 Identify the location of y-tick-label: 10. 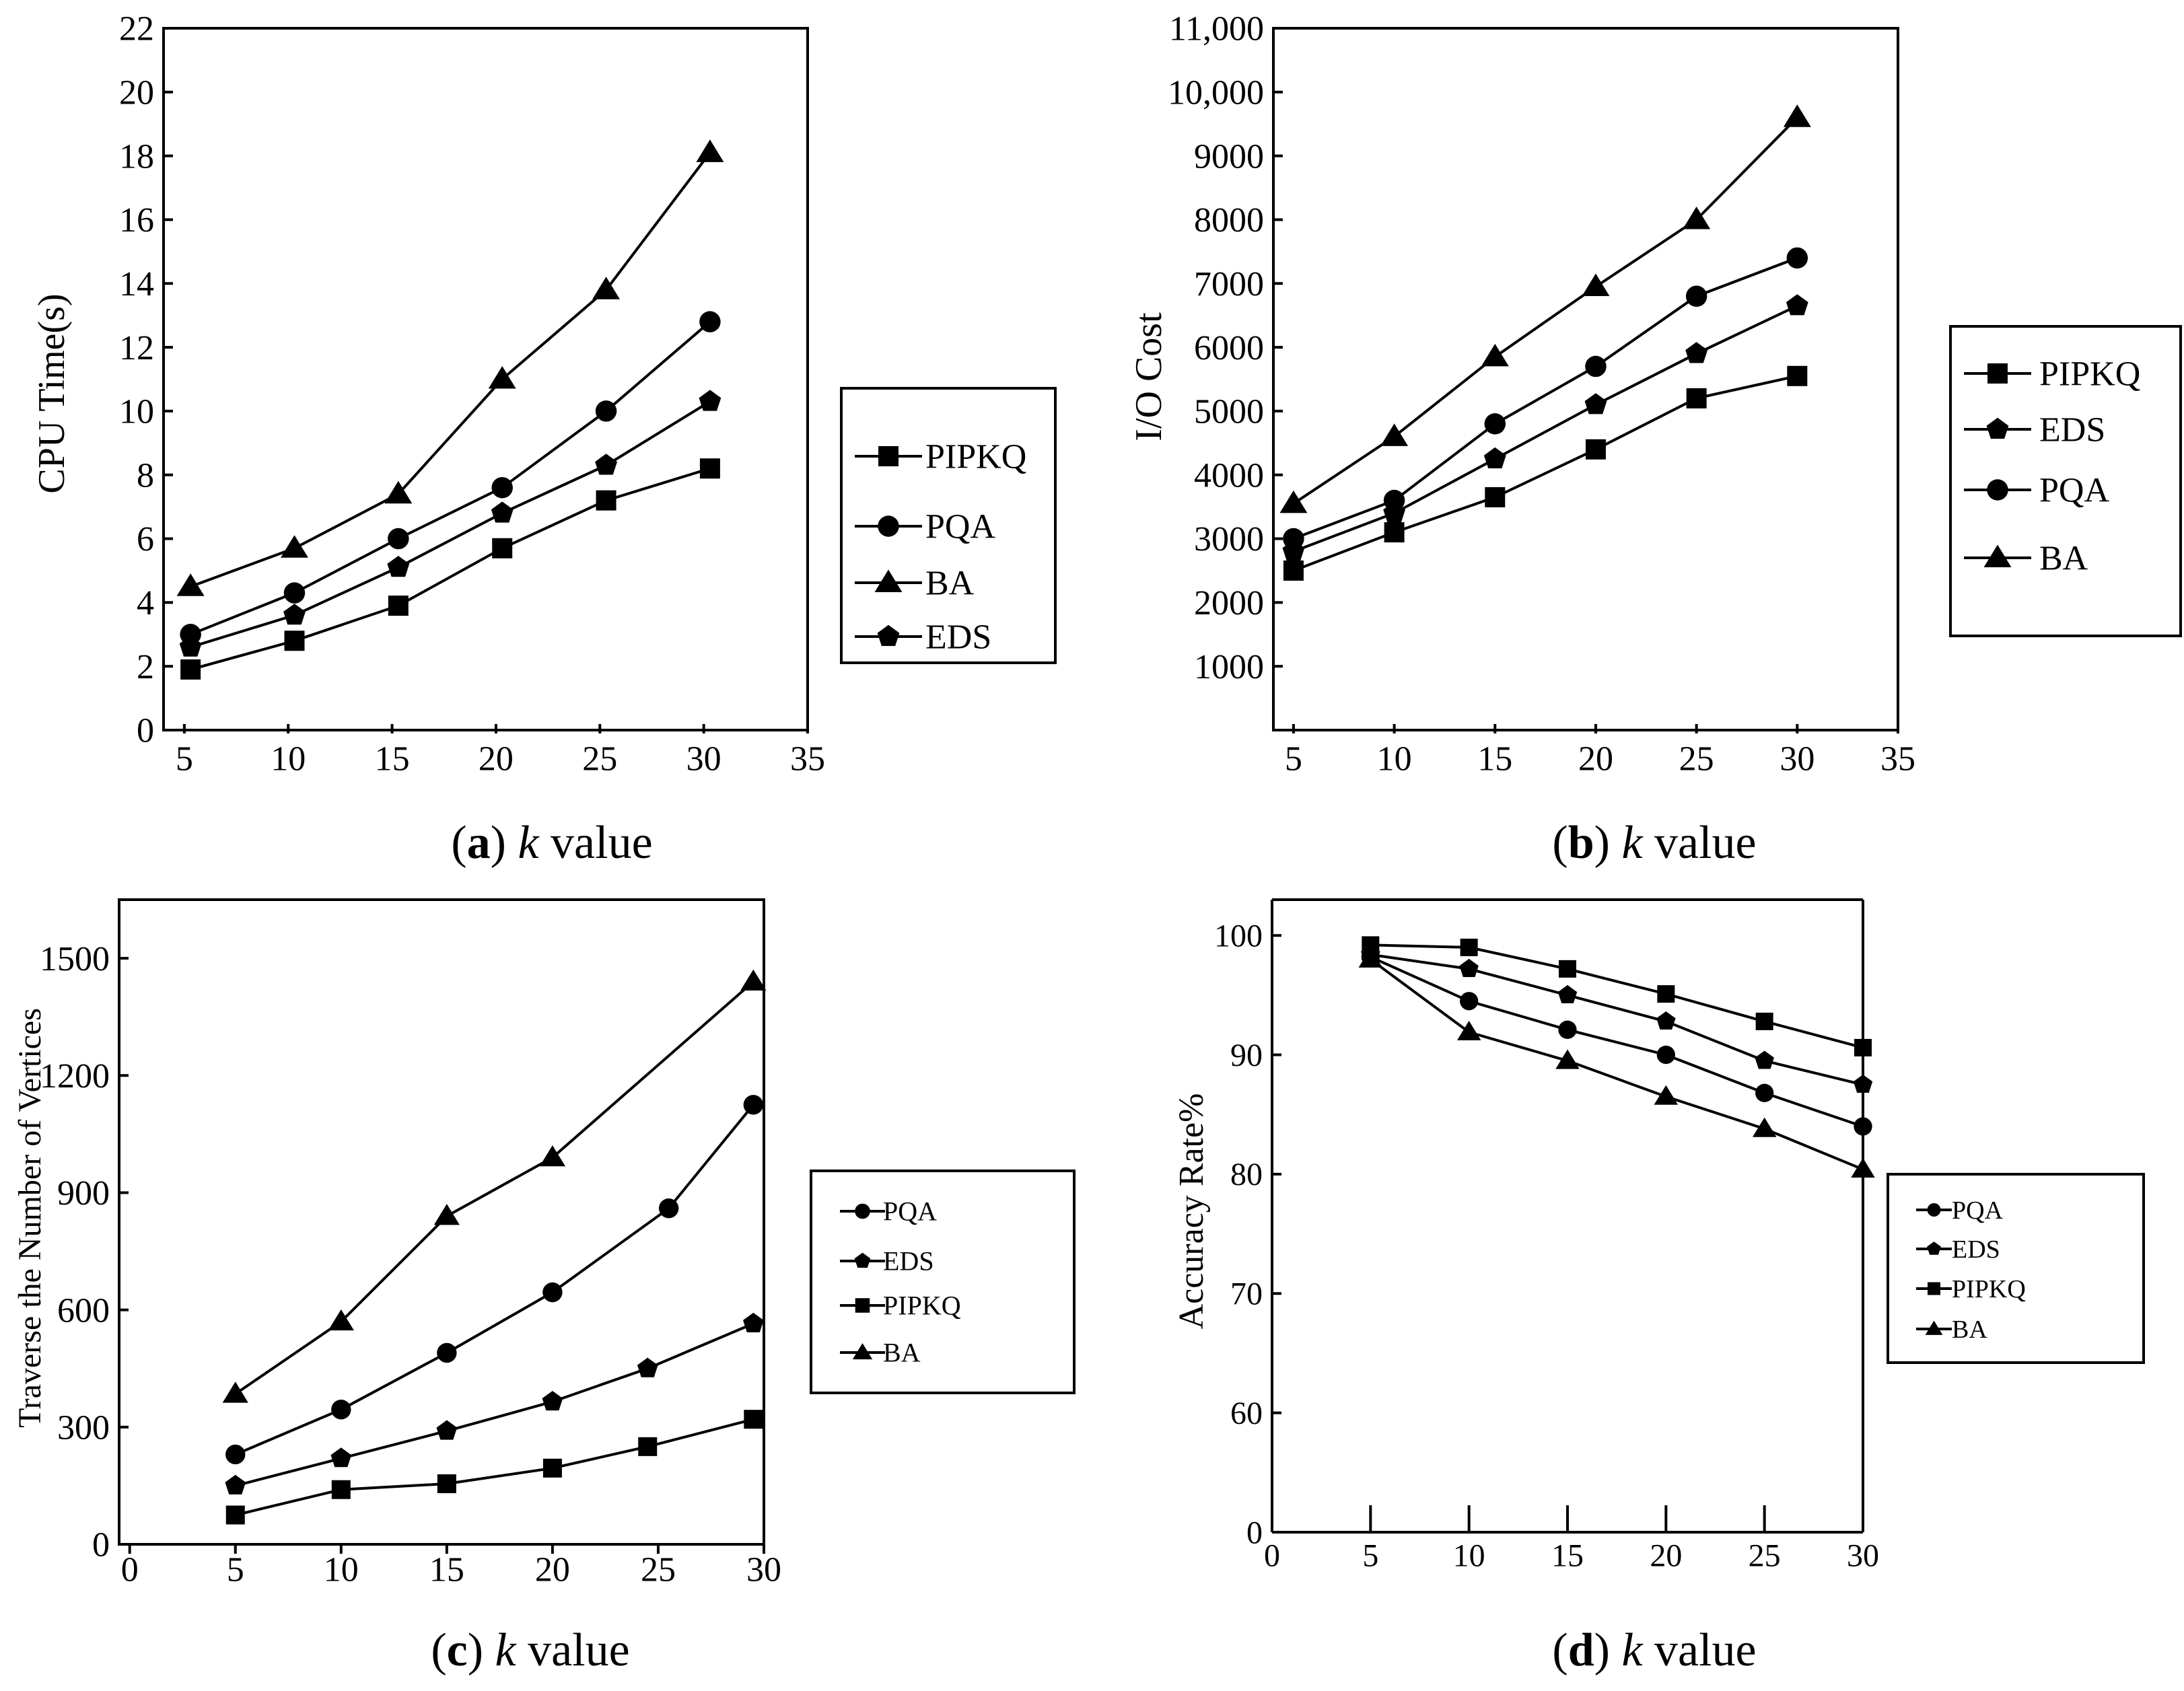
(136, 412).